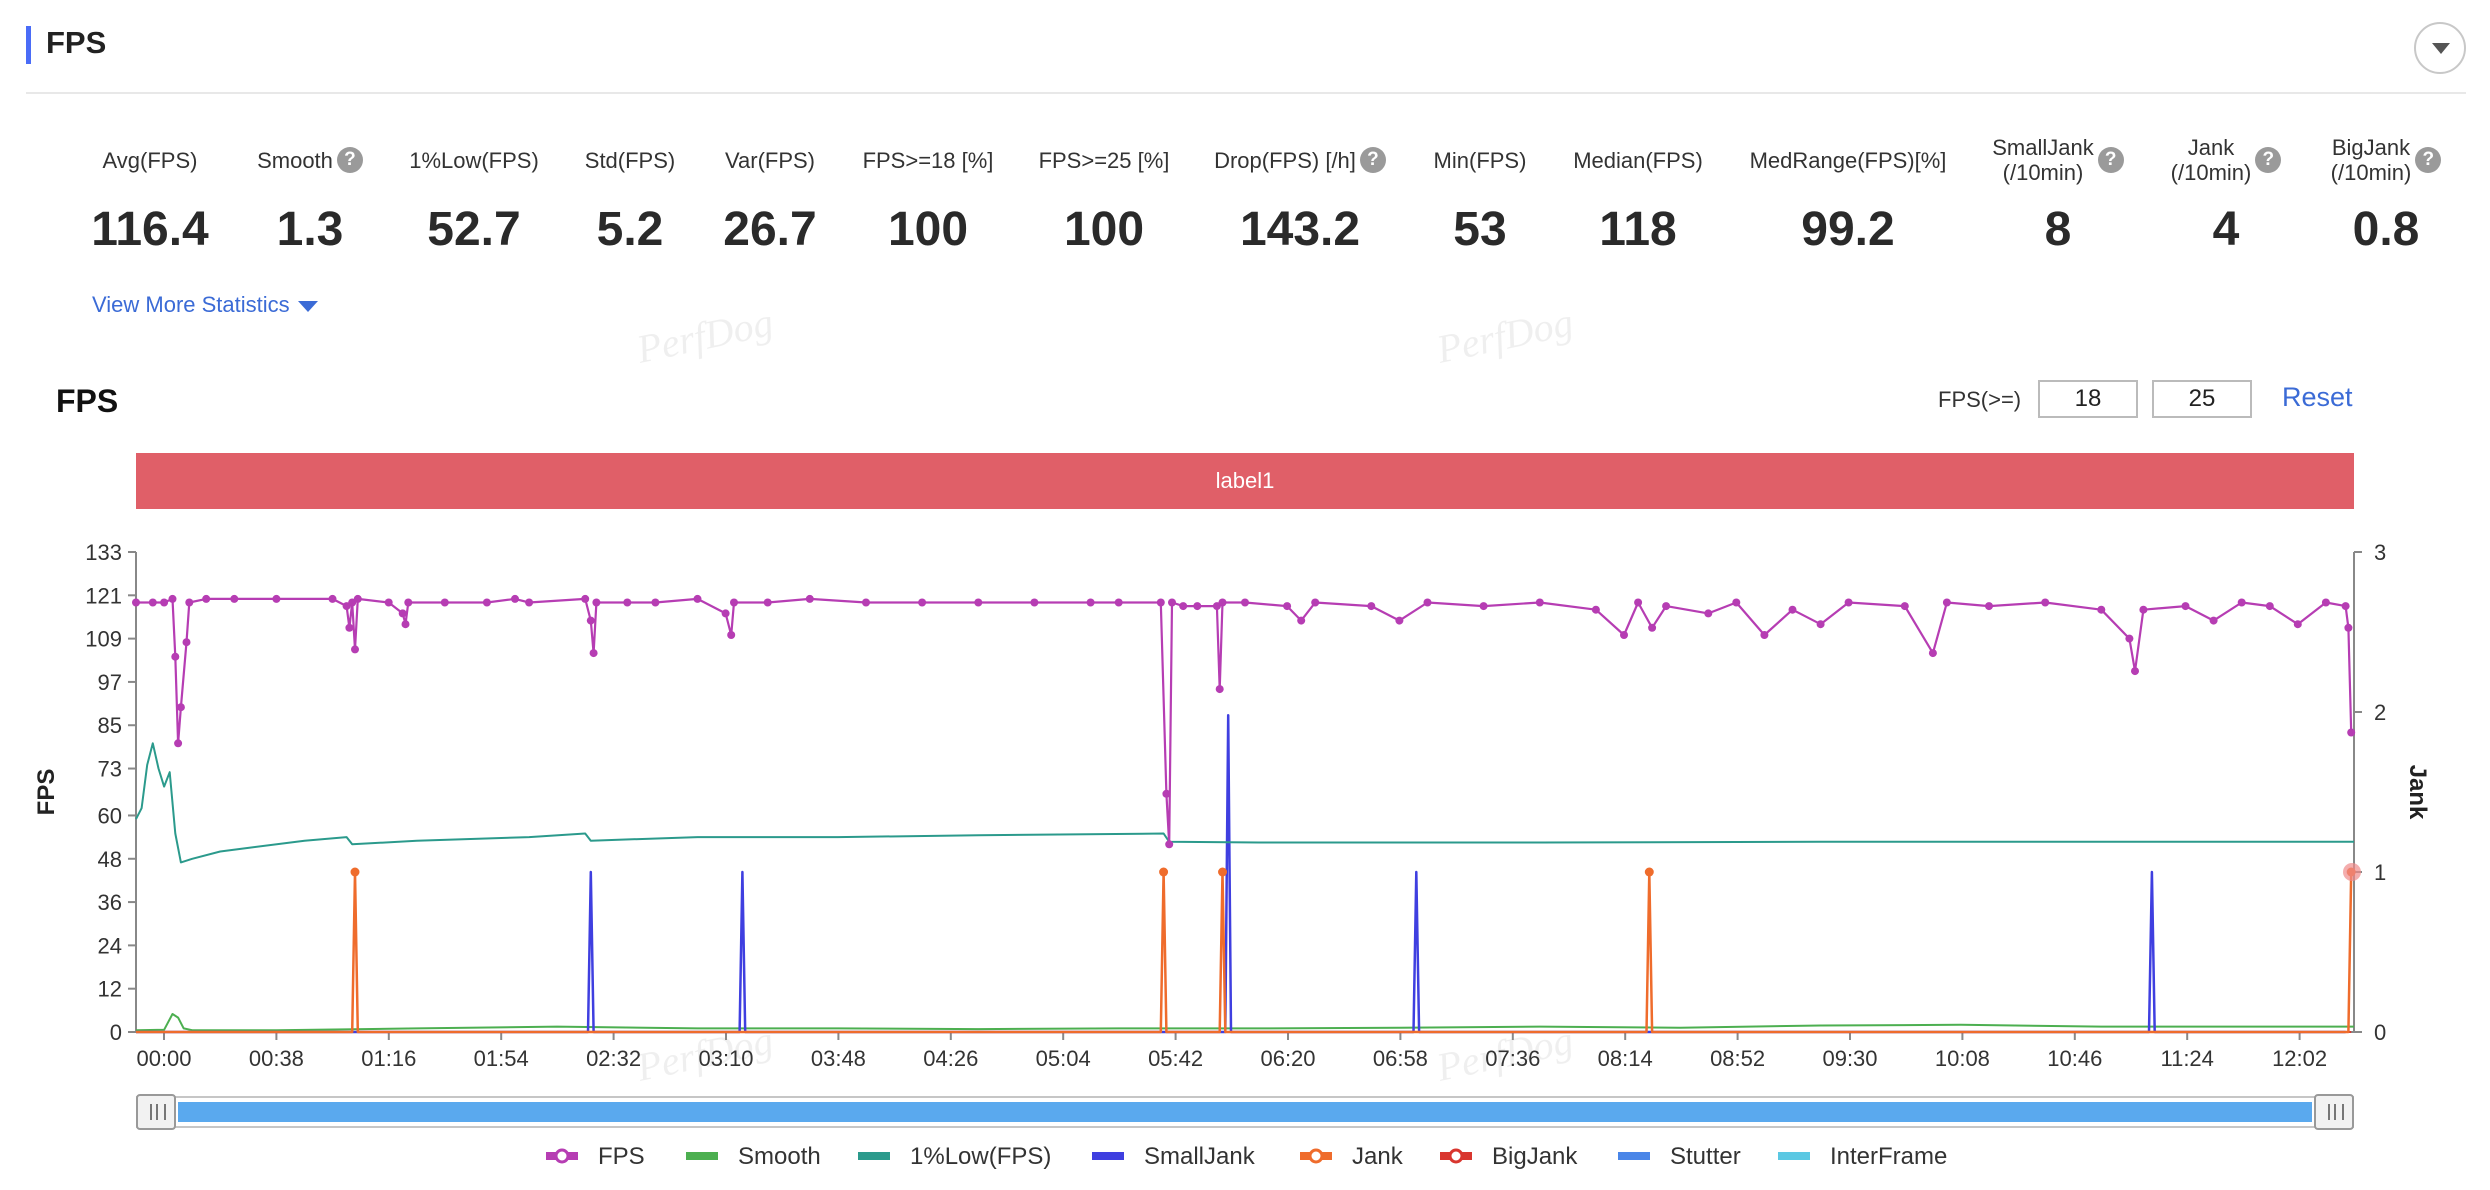 This screenshot has height=1190, width=2490. What do you see at coordinates (1888, 1156) in the screenshot?
I see `legend-label: InterFrame` at bounding box center [1888, 1156].